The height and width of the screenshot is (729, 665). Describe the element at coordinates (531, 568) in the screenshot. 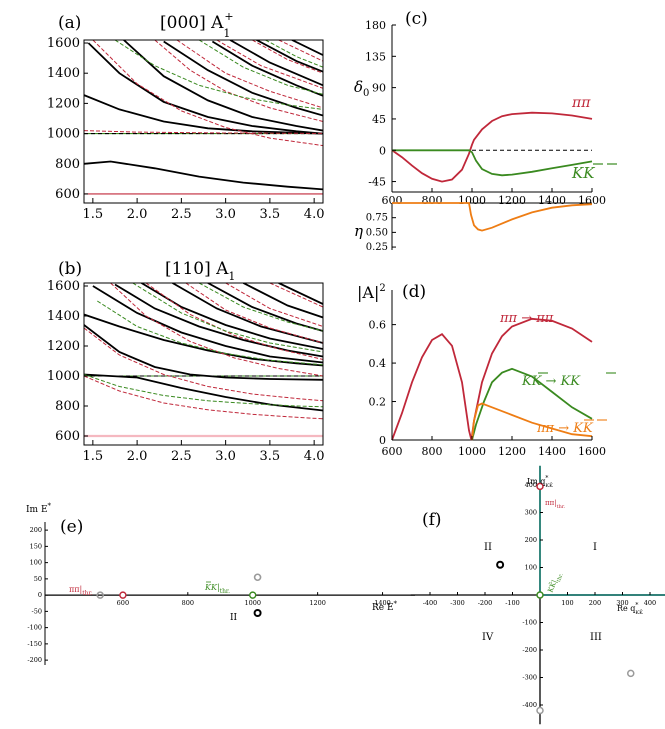

I see `panel-f-ytick-label: 100` at that location.